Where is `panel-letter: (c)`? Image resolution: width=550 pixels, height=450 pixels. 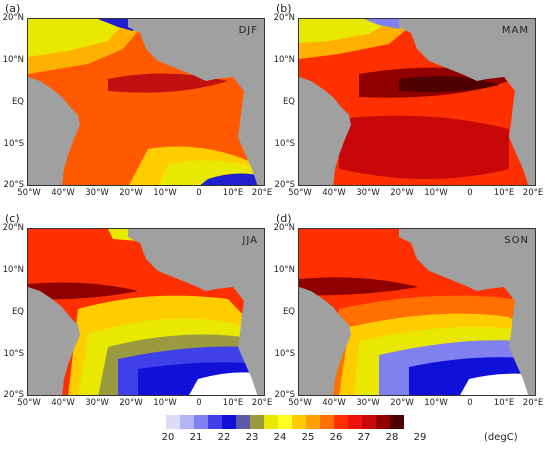 panel-letter: (c) is located at coordinates (12, 218).